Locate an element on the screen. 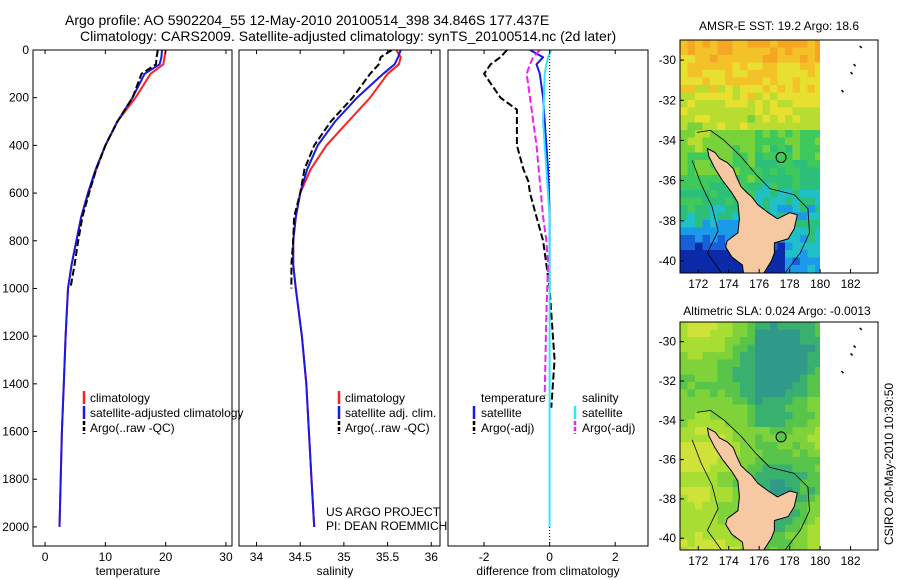 This screenshot has width=900, height=580. islet-mark is located at coordinates (861, 47).